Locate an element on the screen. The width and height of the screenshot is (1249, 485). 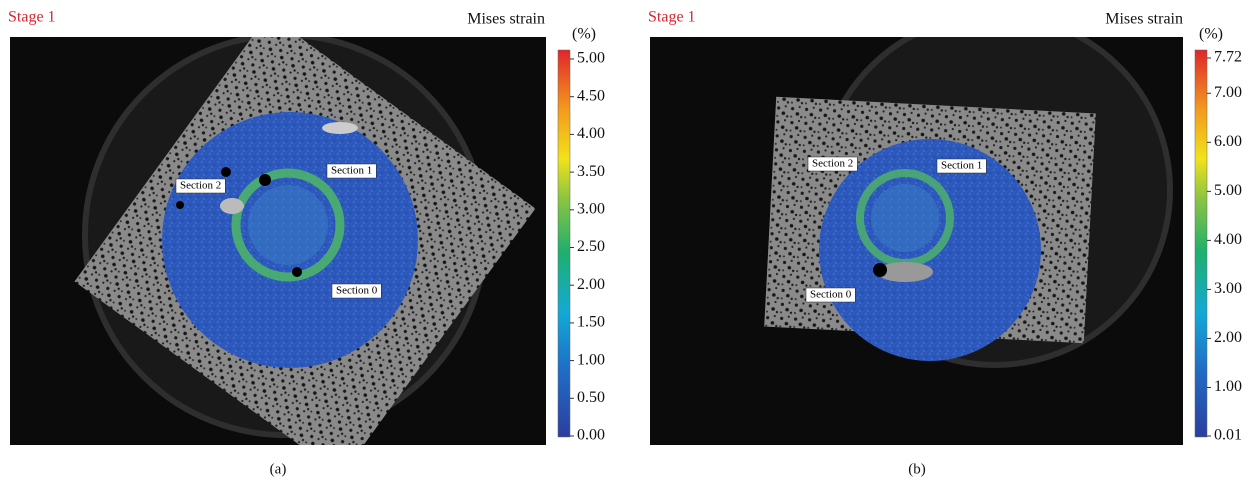
colorbar-tick-label: 4.50 is located at coordinates (591, 95).